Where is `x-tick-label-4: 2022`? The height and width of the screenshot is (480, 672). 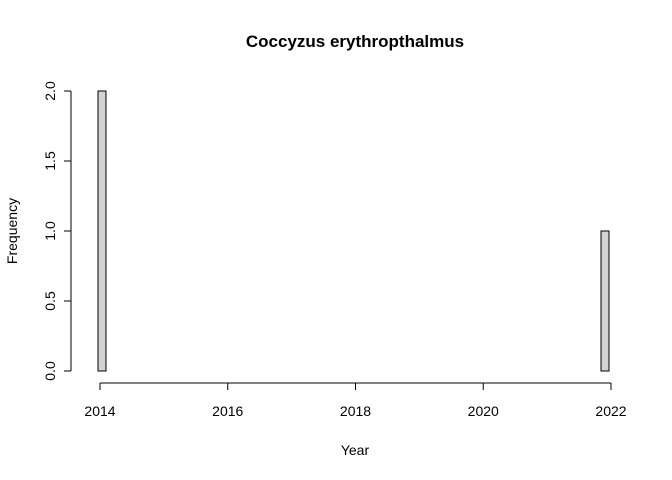
x-tick-label-4: 2022 is located at coordinates (610, 411).